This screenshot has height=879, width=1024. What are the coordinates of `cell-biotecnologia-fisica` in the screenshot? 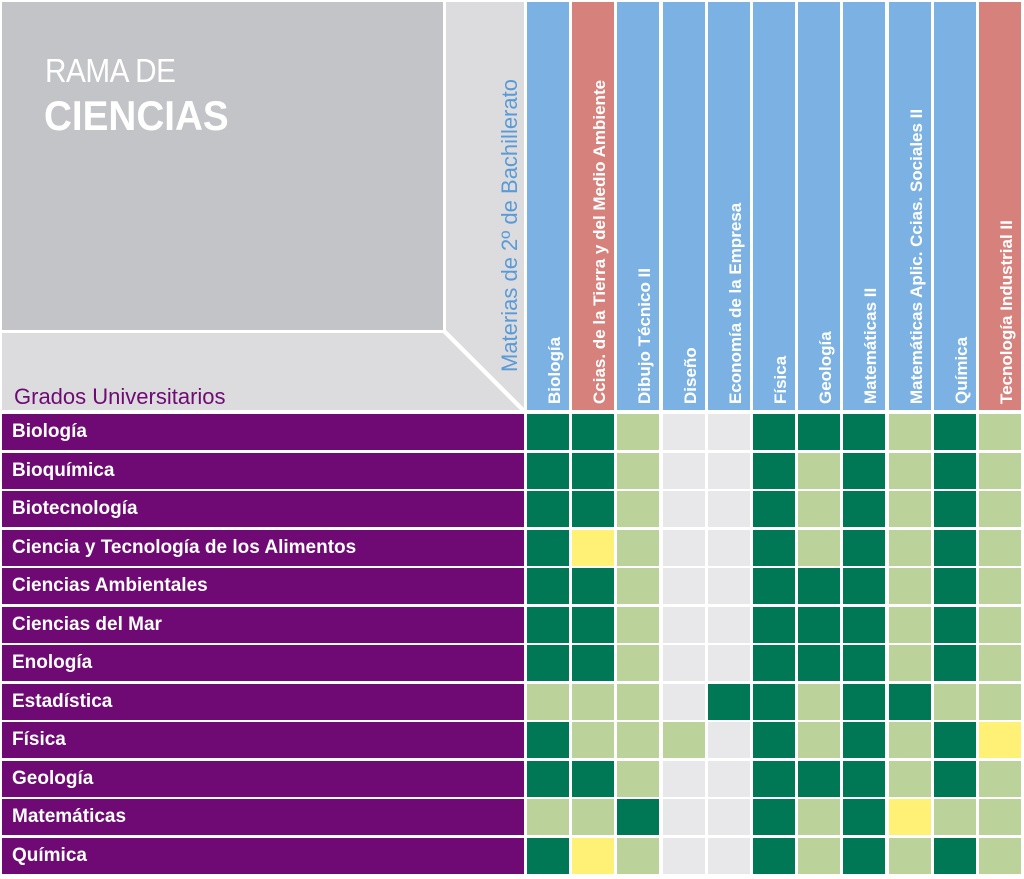 It's located at (774, 509).